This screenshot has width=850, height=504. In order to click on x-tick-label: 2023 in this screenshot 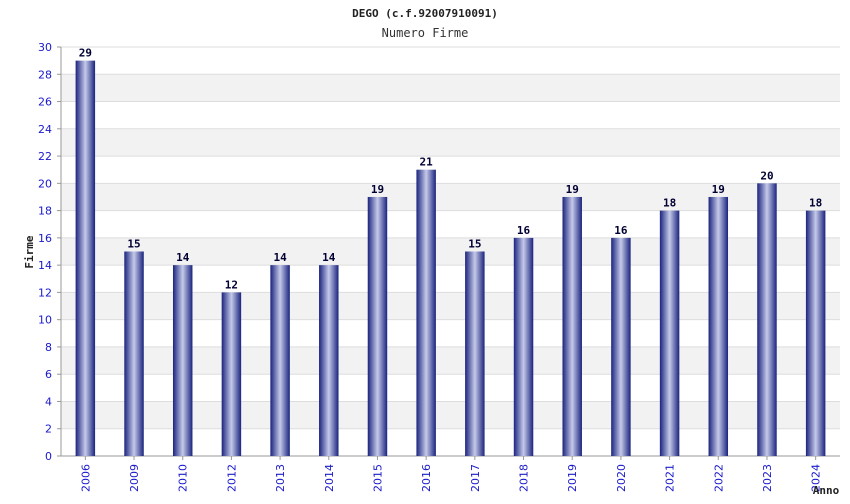, I will do `click(767, 478)`.